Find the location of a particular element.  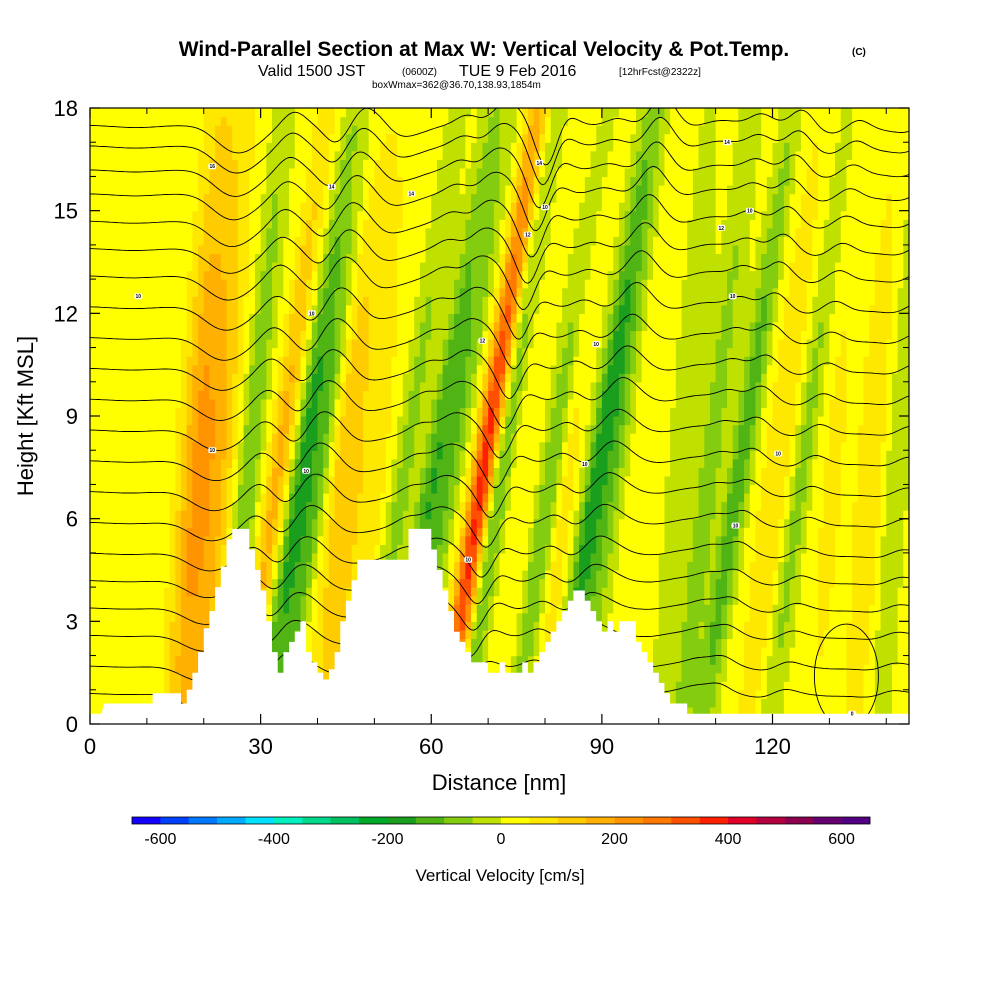

colorbar-swatch is located at coordinates (487, 820).